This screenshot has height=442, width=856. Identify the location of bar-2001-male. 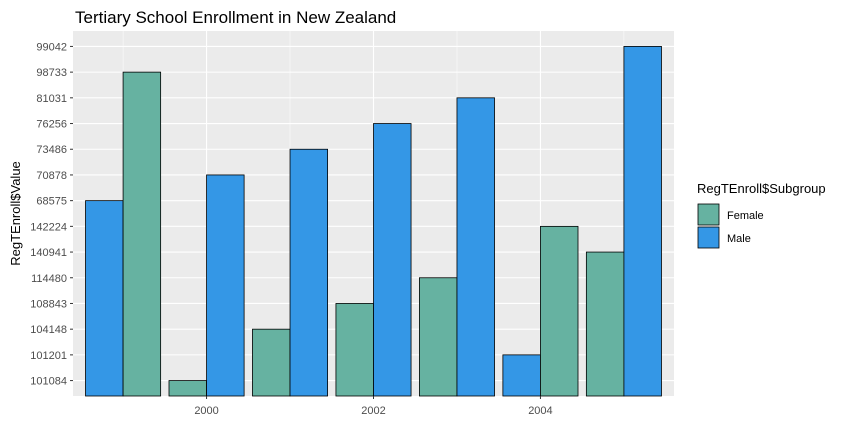
(308, 272).